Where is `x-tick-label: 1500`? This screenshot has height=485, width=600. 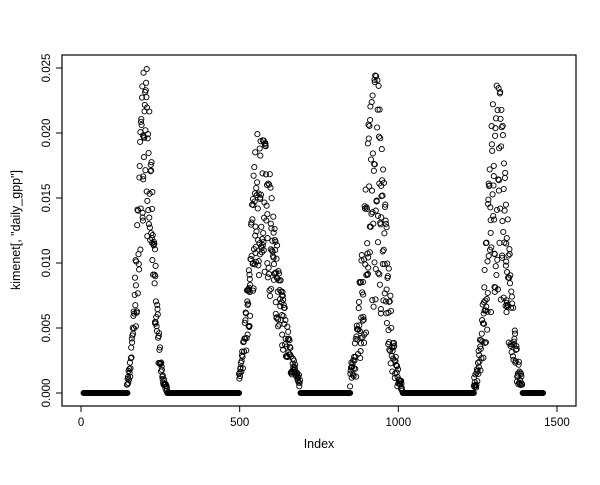 x-tick-label: 1500 is located at coordinates (557, 423).